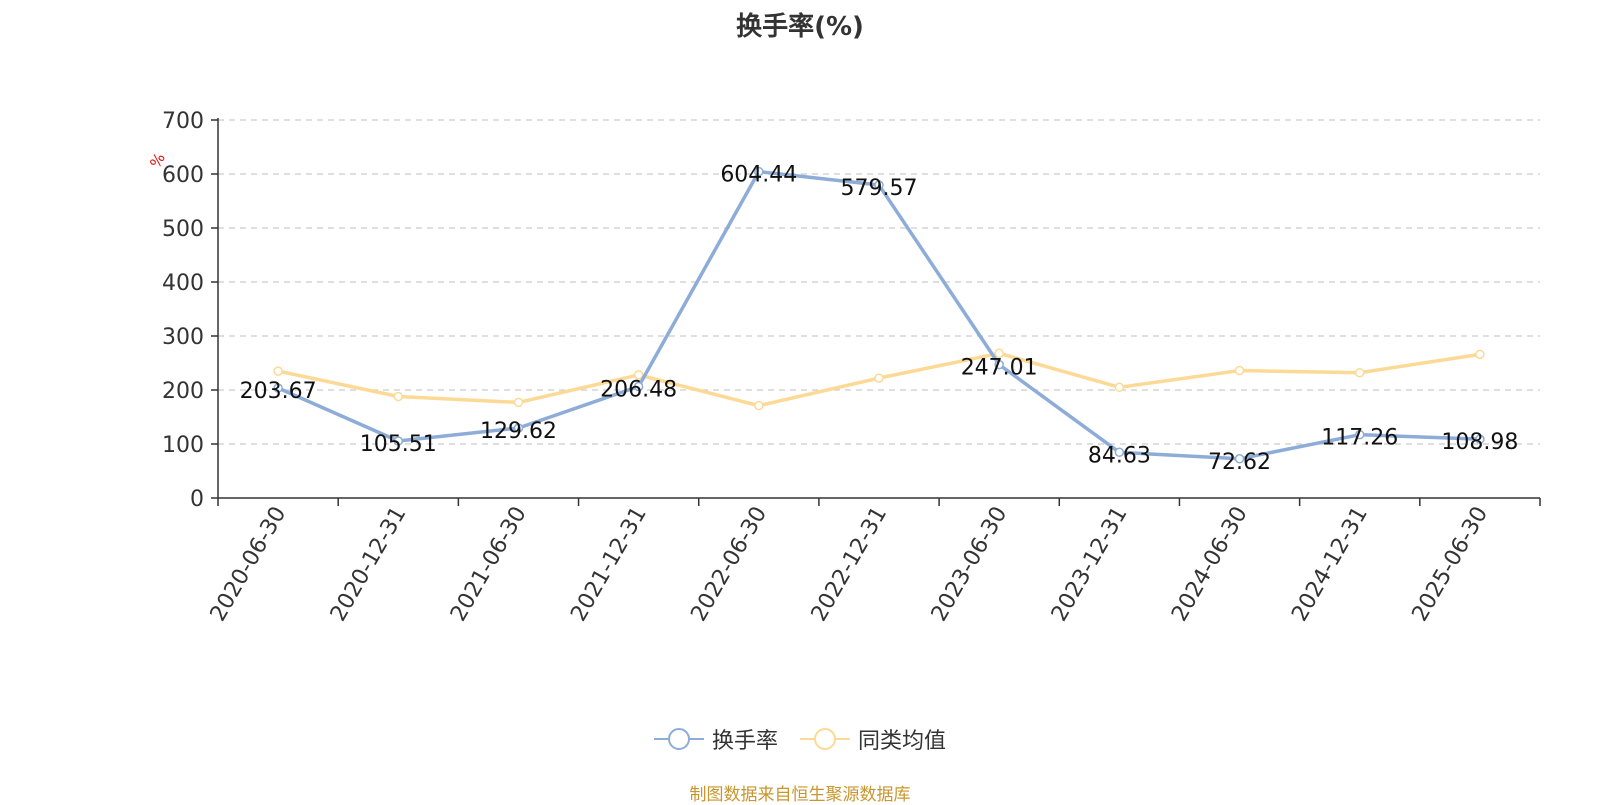 The image size is (1600, 805). Describe the element at coordinates (800, 27) in the screenshot. I see `chart-title: 换手率(%)` at that location.